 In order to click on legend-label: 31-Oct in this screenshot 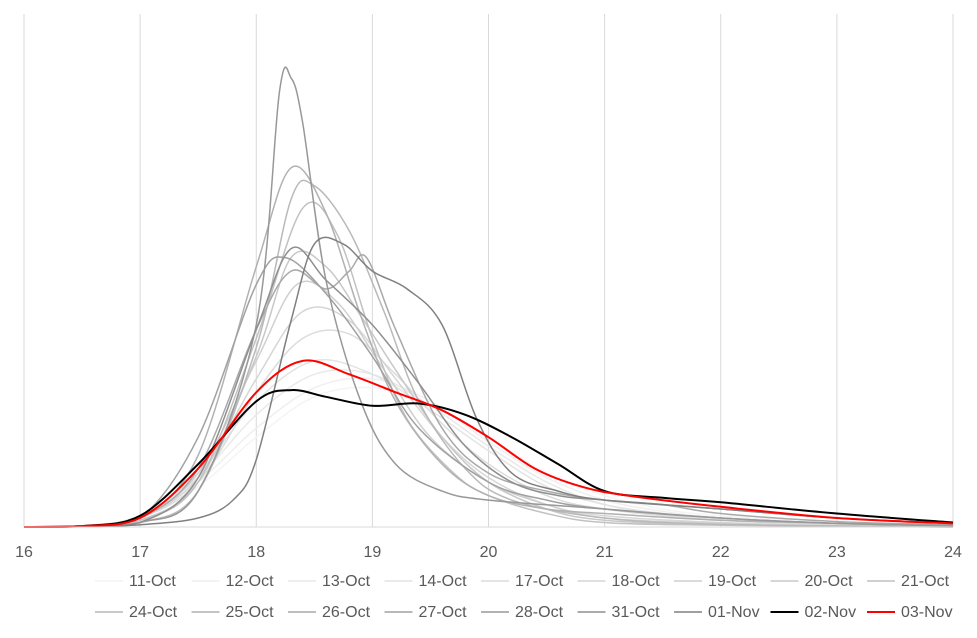, I will do `click(636, 612)`.